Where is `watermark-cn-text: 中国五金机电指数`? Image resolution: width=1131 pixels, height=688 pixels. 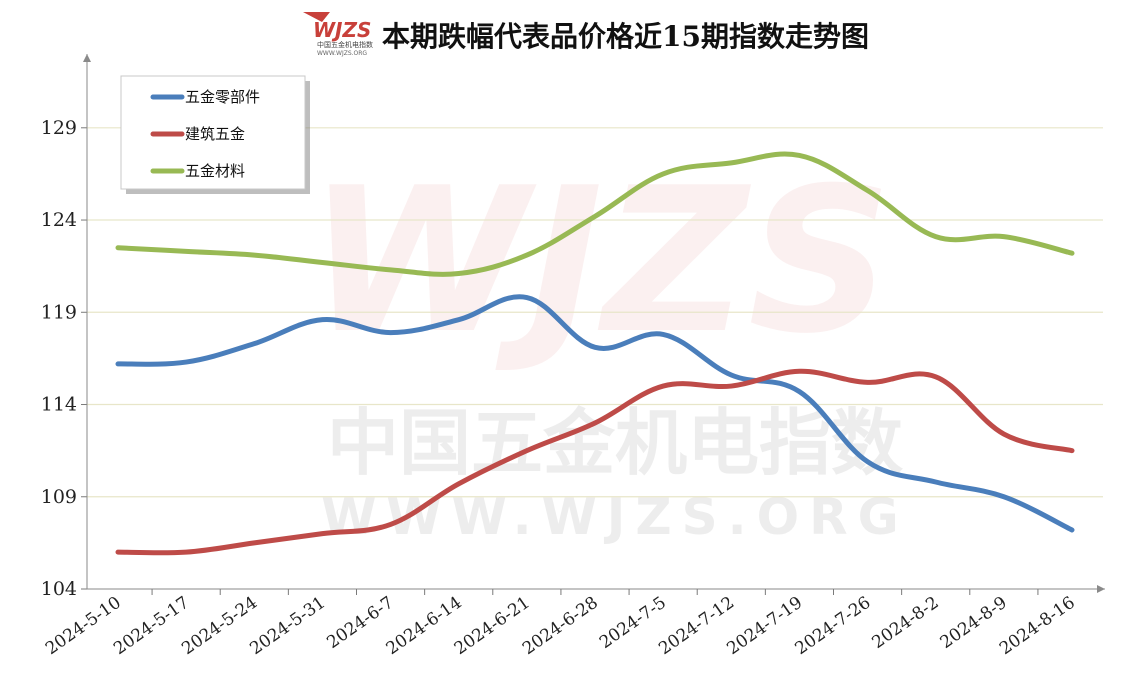 watermark-cn-text: 中国五金机电指数 is located at coordinates (615, 443).